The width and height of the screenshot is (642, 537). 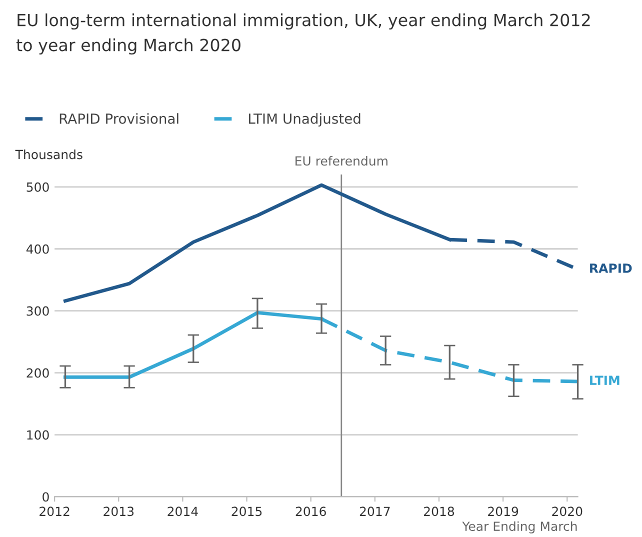 I want to click on x-tick-label: 2012, so click(x=55, y=511).